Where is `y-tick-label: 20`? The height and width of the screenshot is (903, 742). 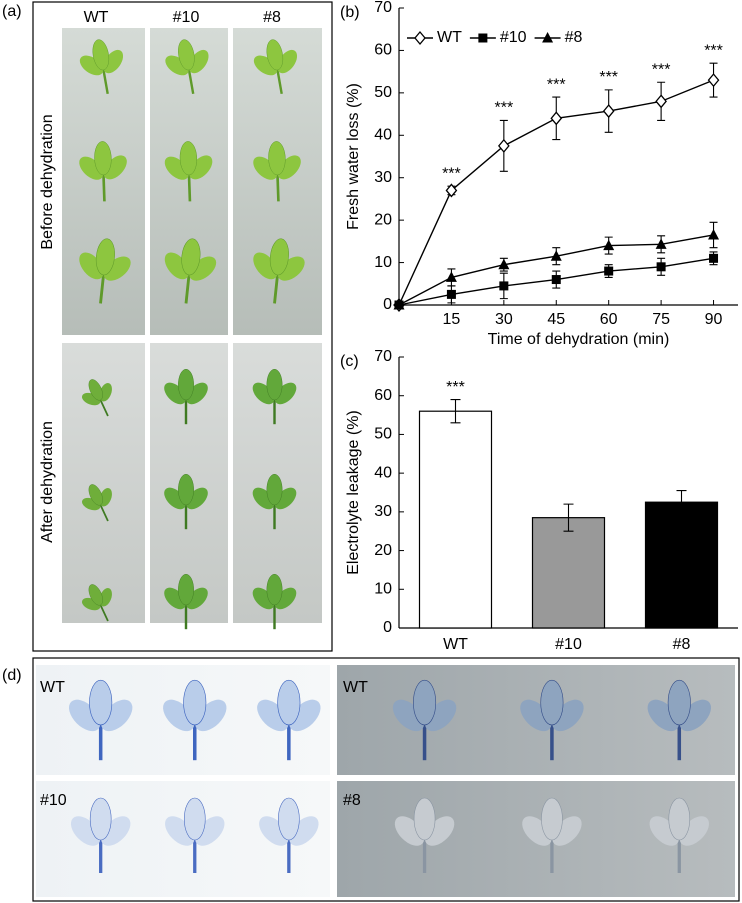
y-tick-label: 20 is located at coordinates (383, 219).